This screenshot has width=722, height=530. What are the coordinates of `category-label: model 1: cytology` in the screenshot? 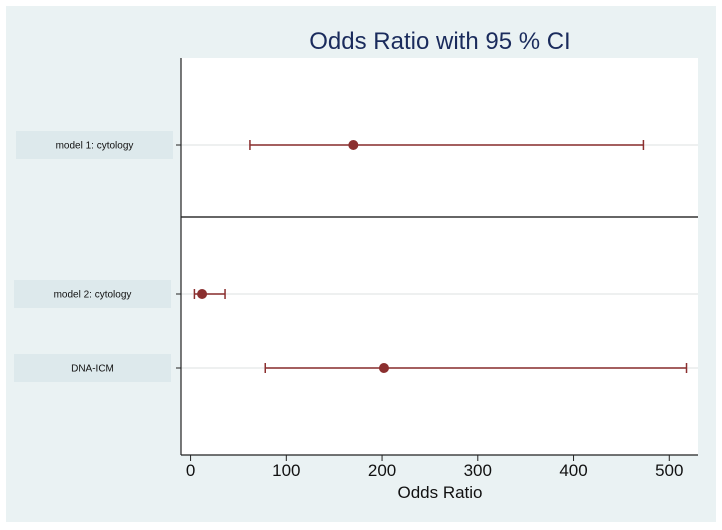 It's located at (95, 146).